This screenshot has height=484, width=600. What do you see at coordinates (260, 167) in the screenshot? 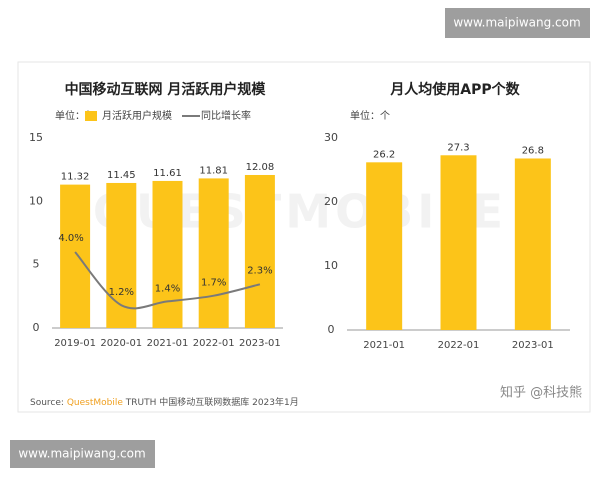
I see `value-label: 12.08` at bounding box center [260, 167].